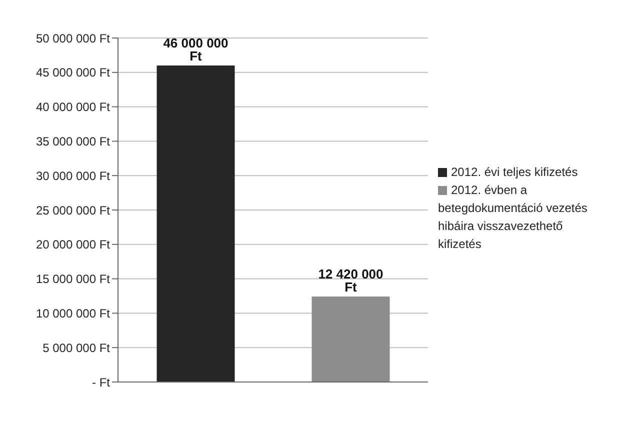 The image size is (636, 421). What do you see at coordinates (101, 382) in the screenshot?
I see `y-tick-label: - Ft` at bounding box center [101, 382].